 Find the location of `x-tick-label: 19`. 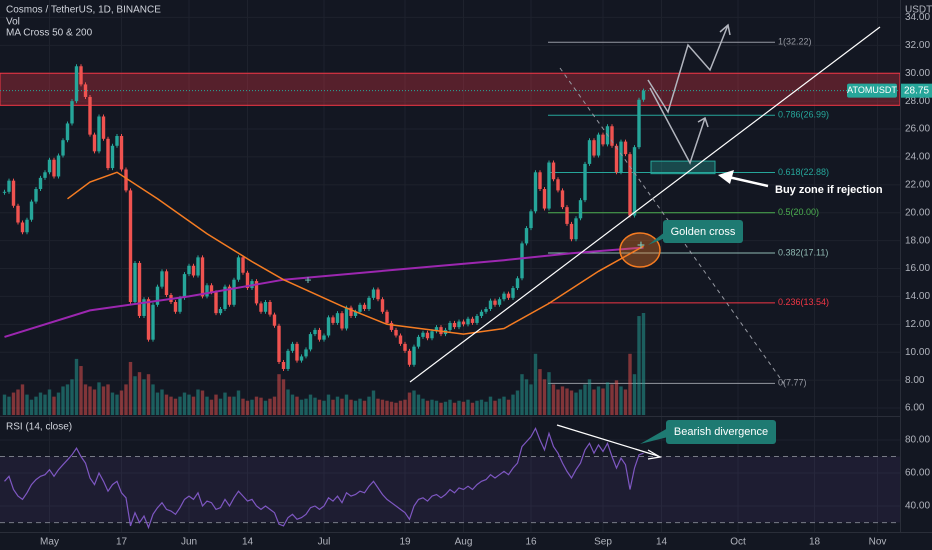

x-tick-label: 19 is located at coordinates (405, 542).